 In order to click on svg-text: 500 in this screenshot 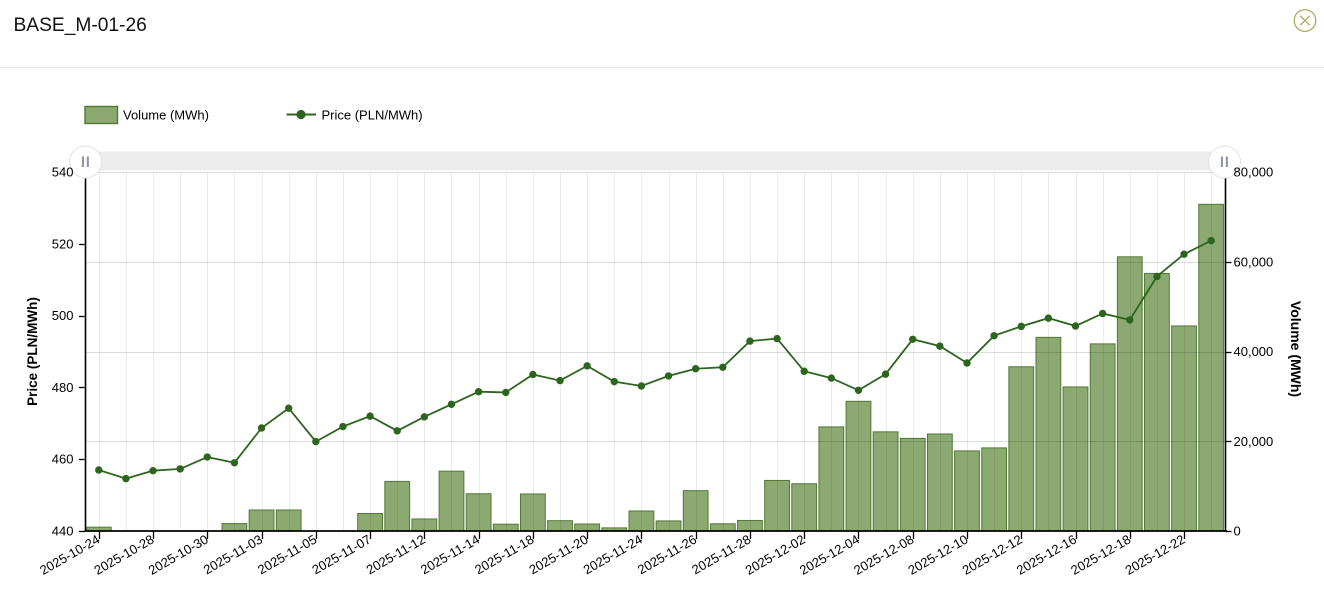, I will do `click(63, 315)`.